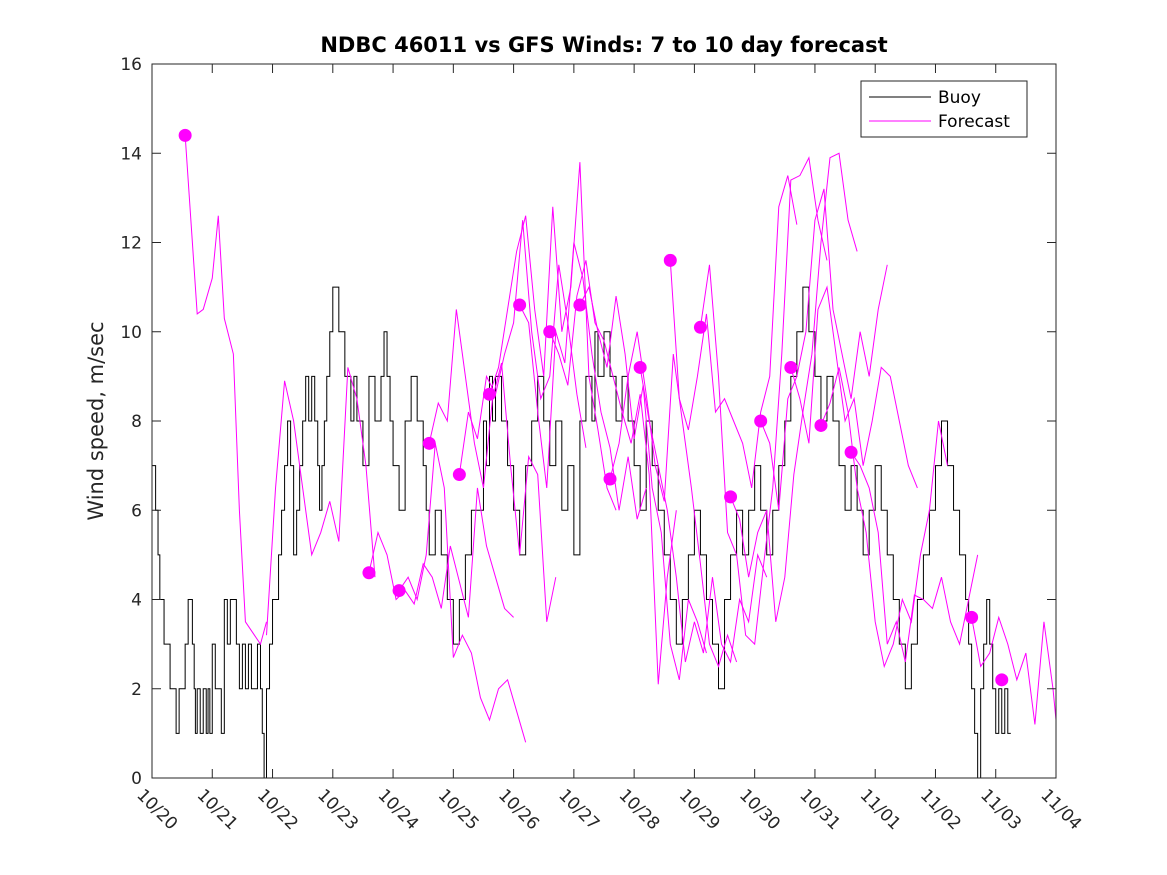 The height and width of the screenshot is (875, 1167). What do you see at coordinates (131, 65) in the screenshot?
I see `y-tick-label: 16` at bounding box center [131, 65].